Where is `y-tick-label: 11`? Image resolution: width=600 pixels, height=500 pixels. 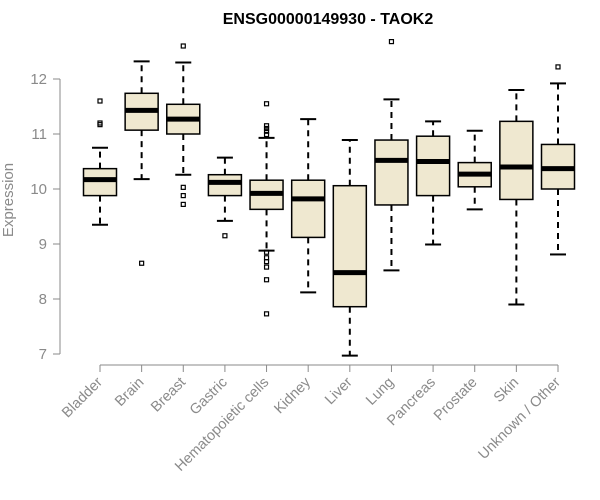 y-tick-label: 11 is located at coordinates (39, 134).